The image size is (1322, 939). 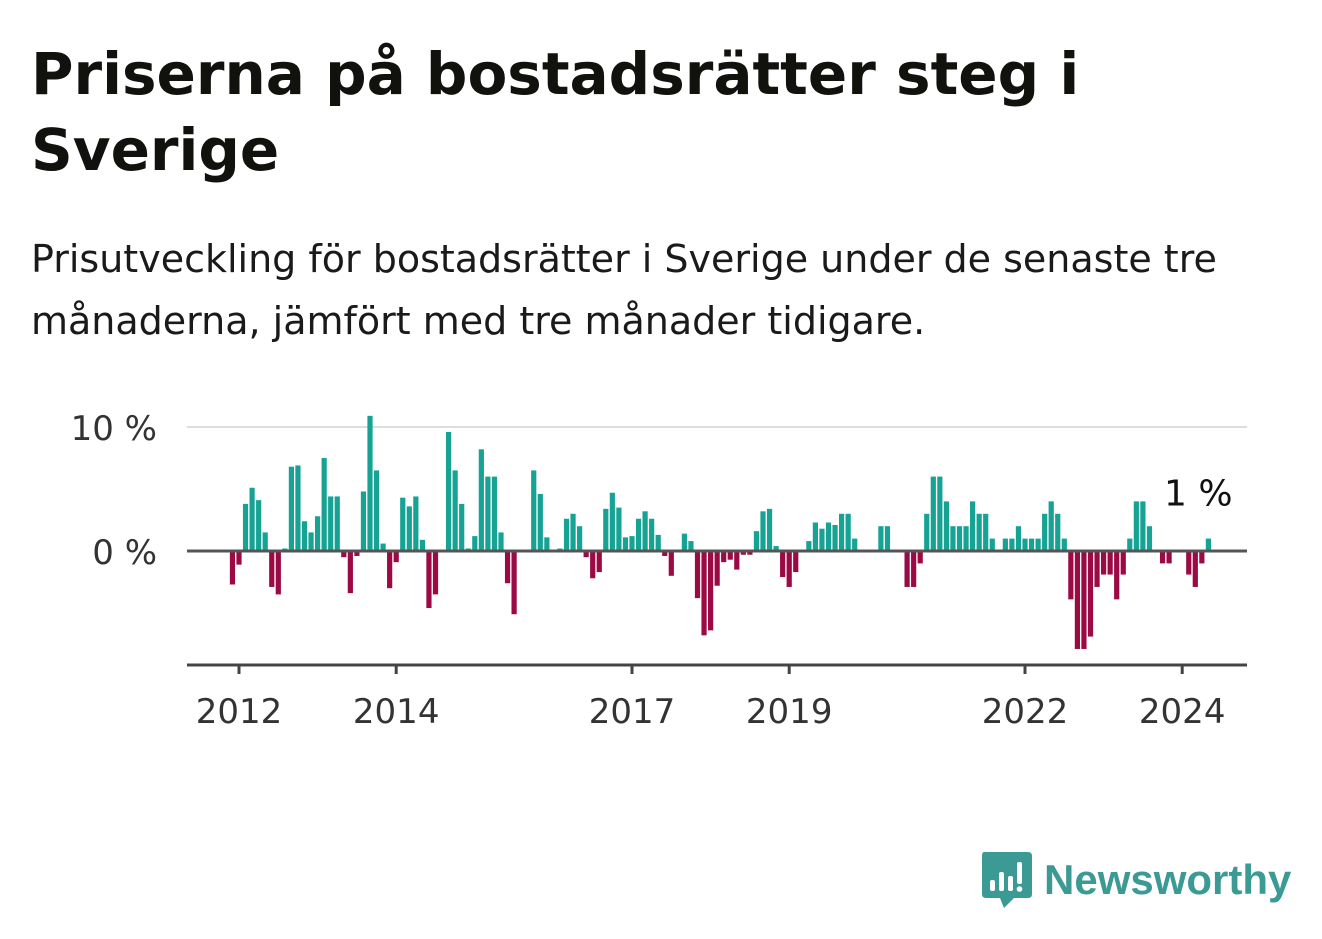 I want to click on brand-name: Newsworthy, so click(x=1168, y=879).